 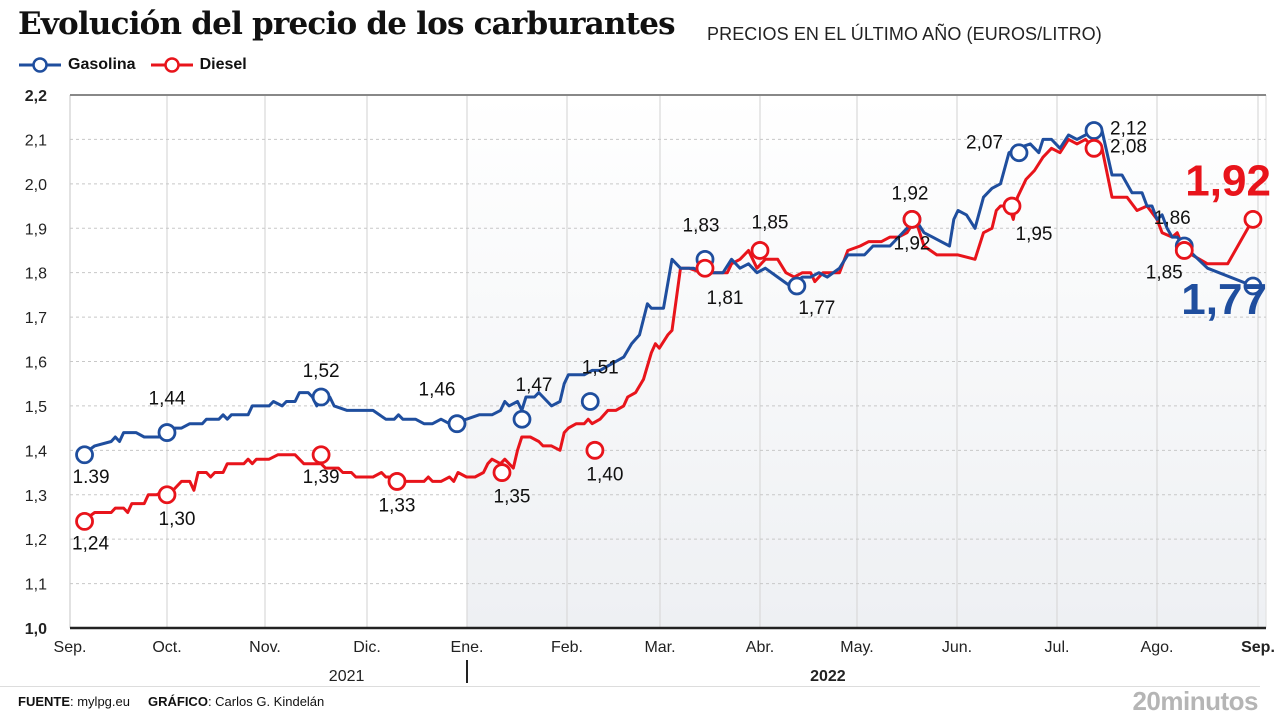 What do you see at coordinates (223, 64) in the screenshot?
I see `legend-label-diesel: Diesel` at bounding box center [223, 64].